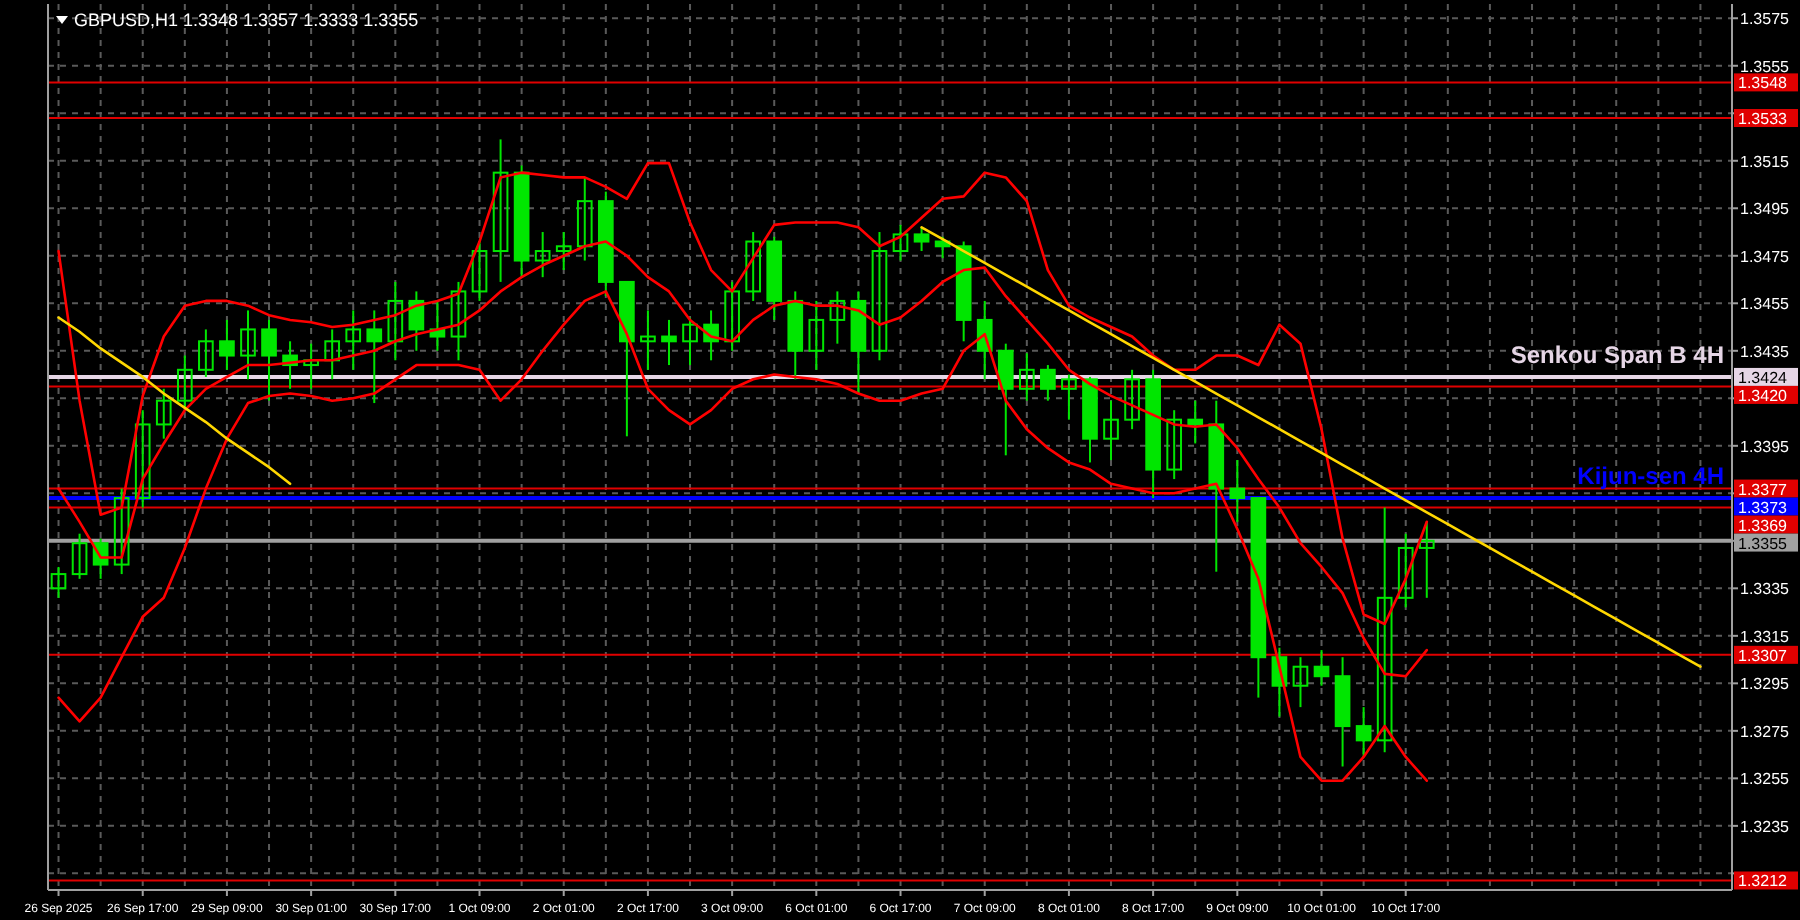  I want to click on y-tick-label: 1.3235, so click(1765, 826).